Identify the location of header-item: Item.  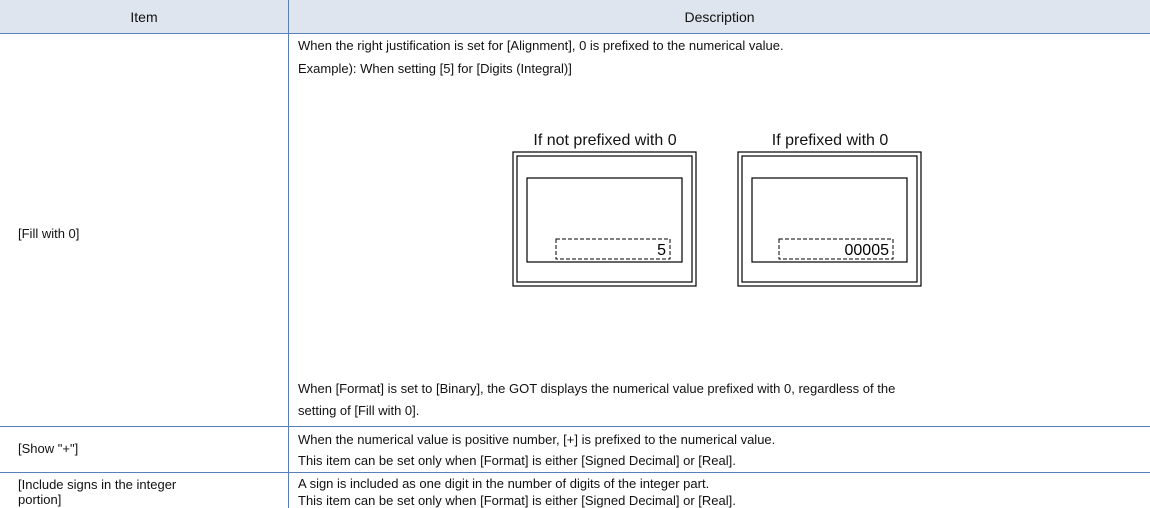
(144, 17).